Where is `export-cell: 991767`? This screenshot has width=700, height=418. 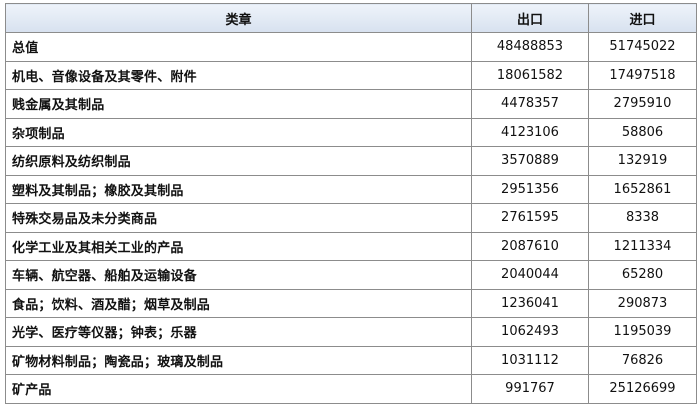 export-cell: 991767 is located at coordinates (530, 389).